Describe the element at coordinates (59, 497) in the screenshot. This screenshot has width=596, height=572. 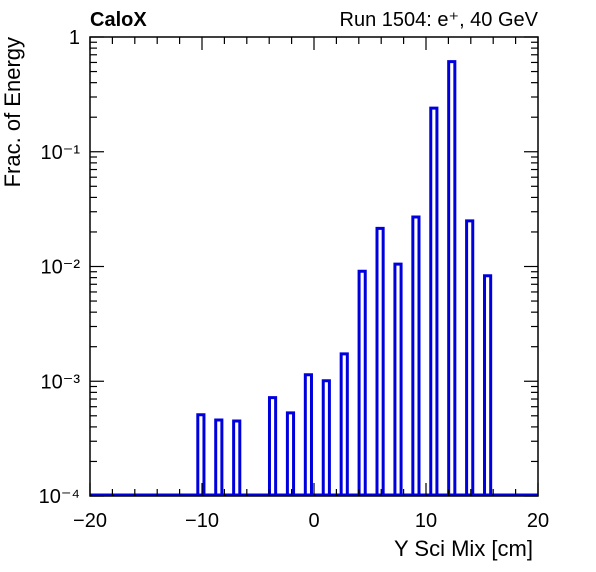
I see `y-tick-label-0: 10⁻⁴` at that location.